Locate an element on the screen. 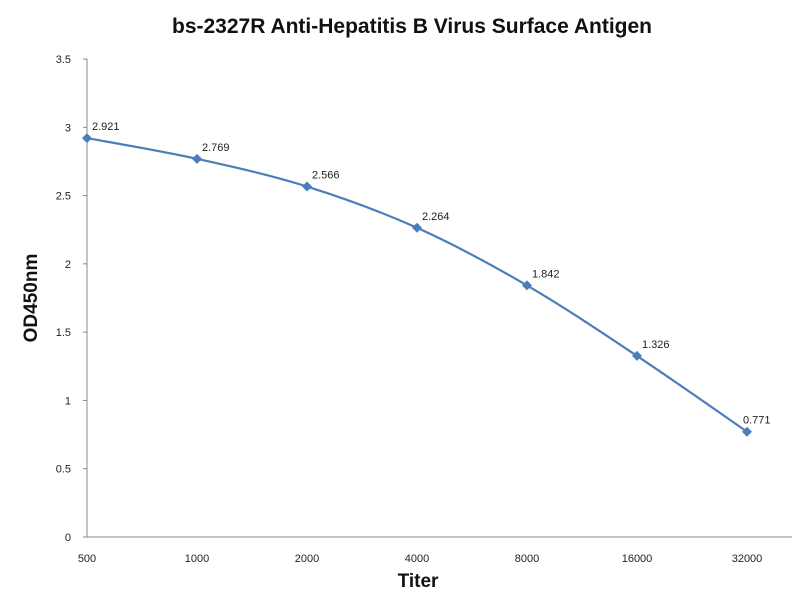 Image resolution: width=800 pixels, height=600 pixels. y-tick-label: 1 is located at coordinates (68, 401).